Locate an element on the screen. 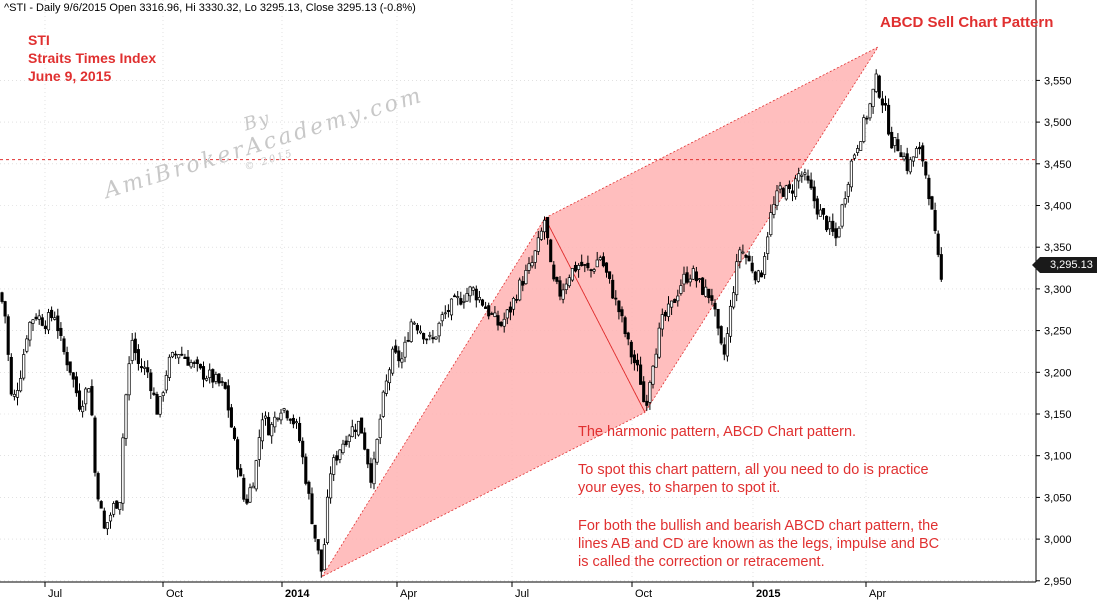 Image resolution: width=1098 pixels, height=603 pixels. x-tick-label: Jul is located at coordinates (522, 594).